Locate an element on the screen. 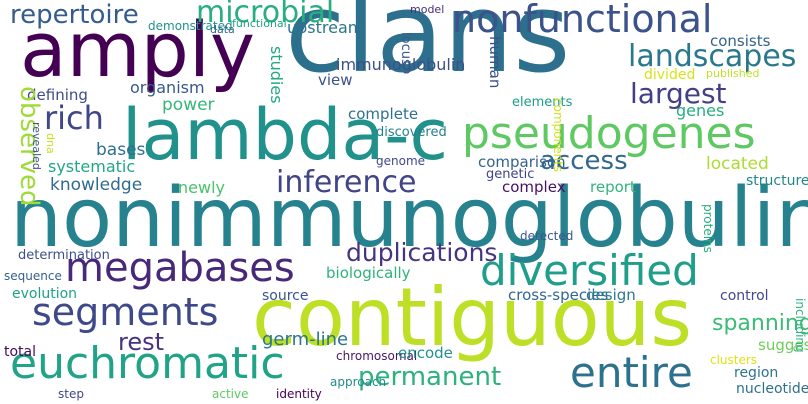 The height and width of the screenshot is (404, 808). word-view: immunoglobulin is located at coordinates (401, 64).